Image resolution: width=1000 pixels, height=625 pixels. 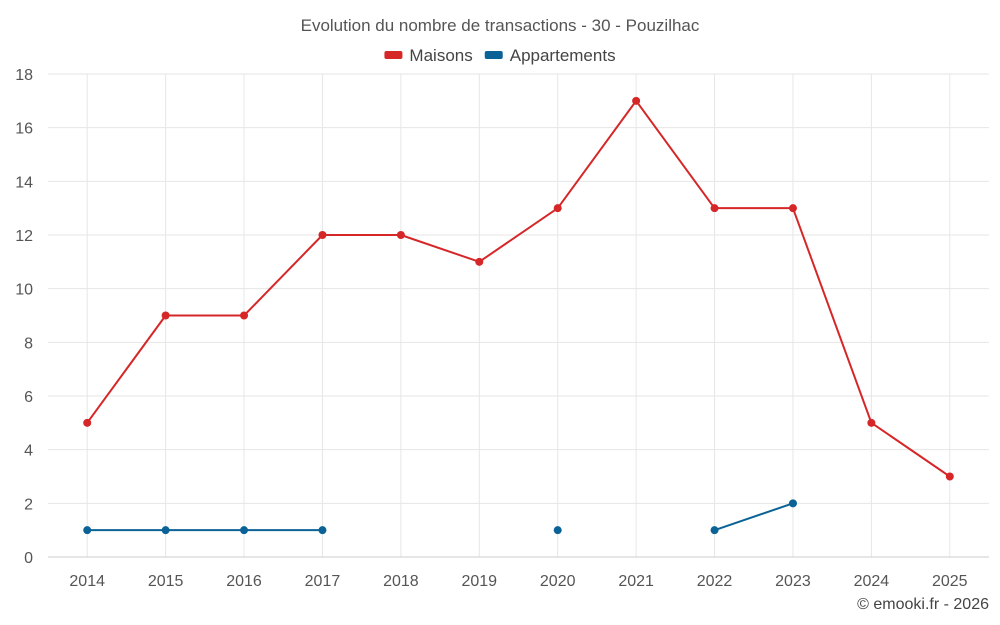 I want to click on y-tick-label: 6, so click(x=28, y=397).